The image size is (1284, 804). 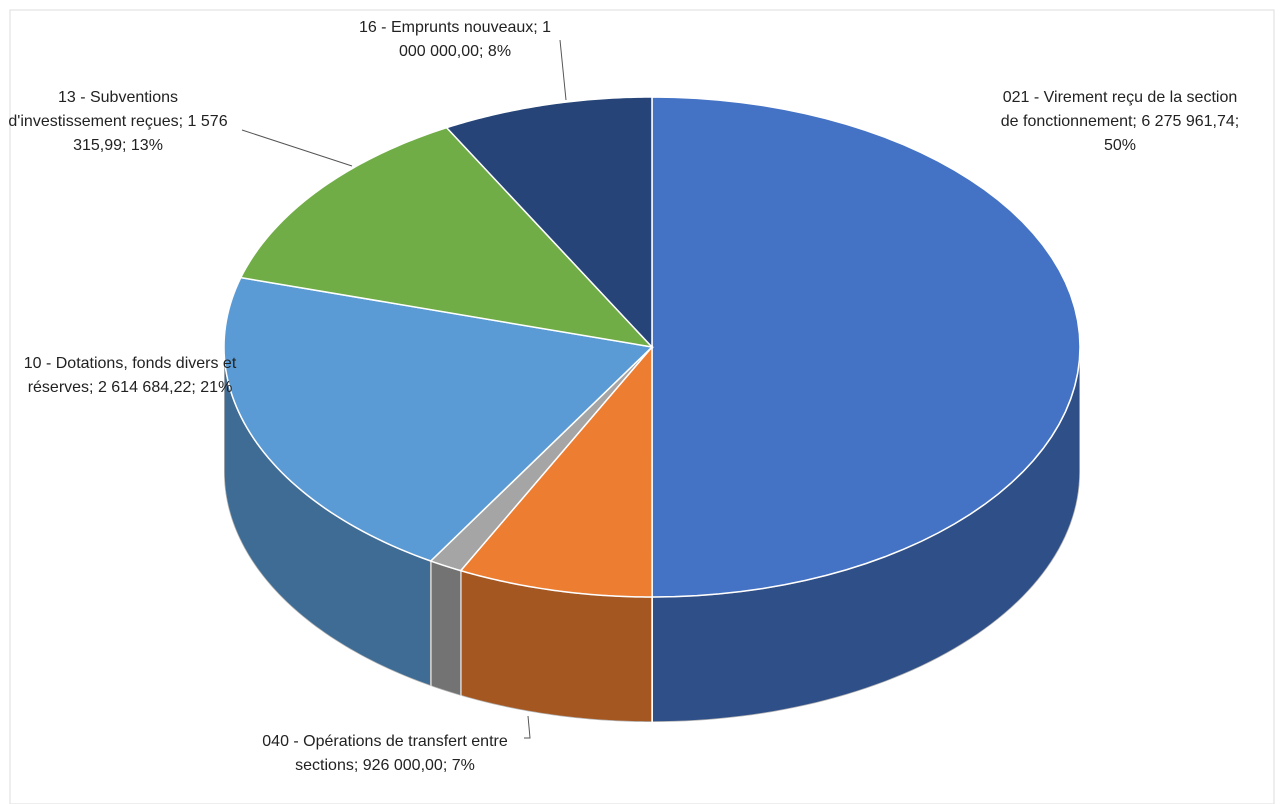 I want to click on label-part: 21%, so click(x=216, y=387).